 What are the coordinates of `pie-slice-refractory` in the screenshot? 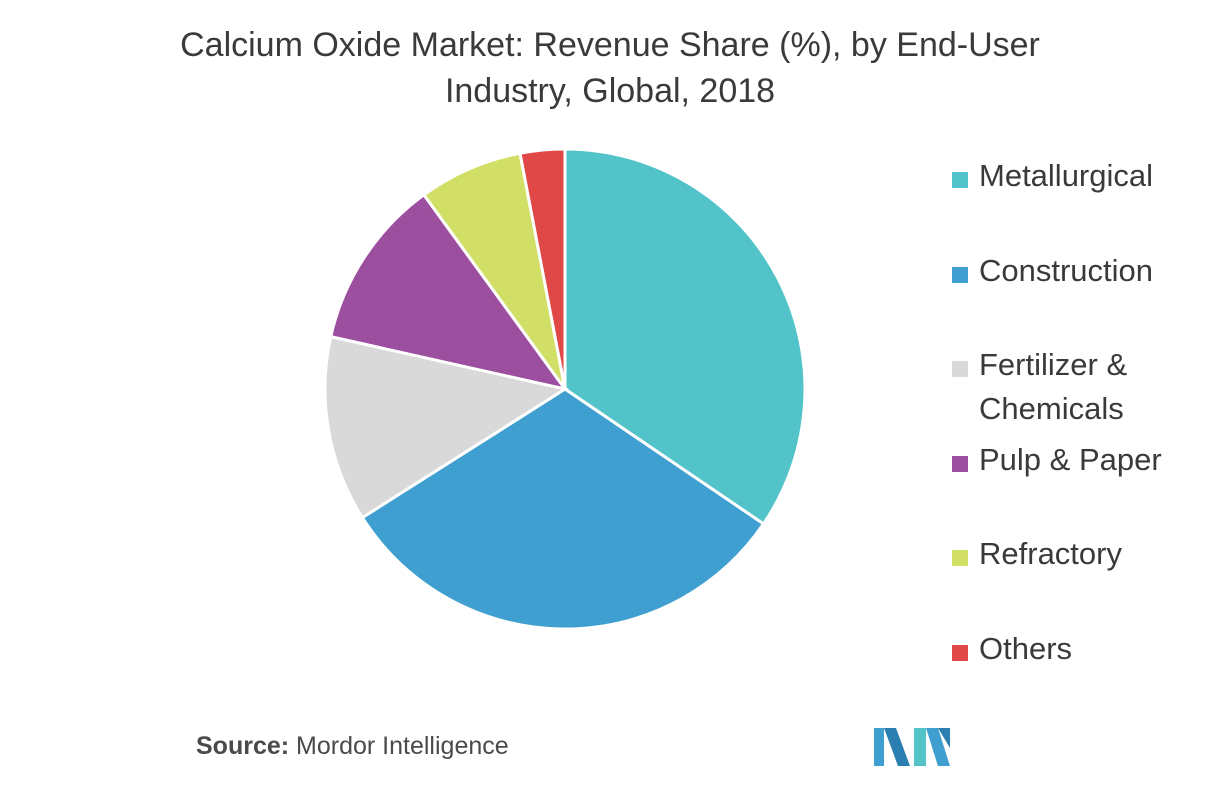 It's located at (494, 270).